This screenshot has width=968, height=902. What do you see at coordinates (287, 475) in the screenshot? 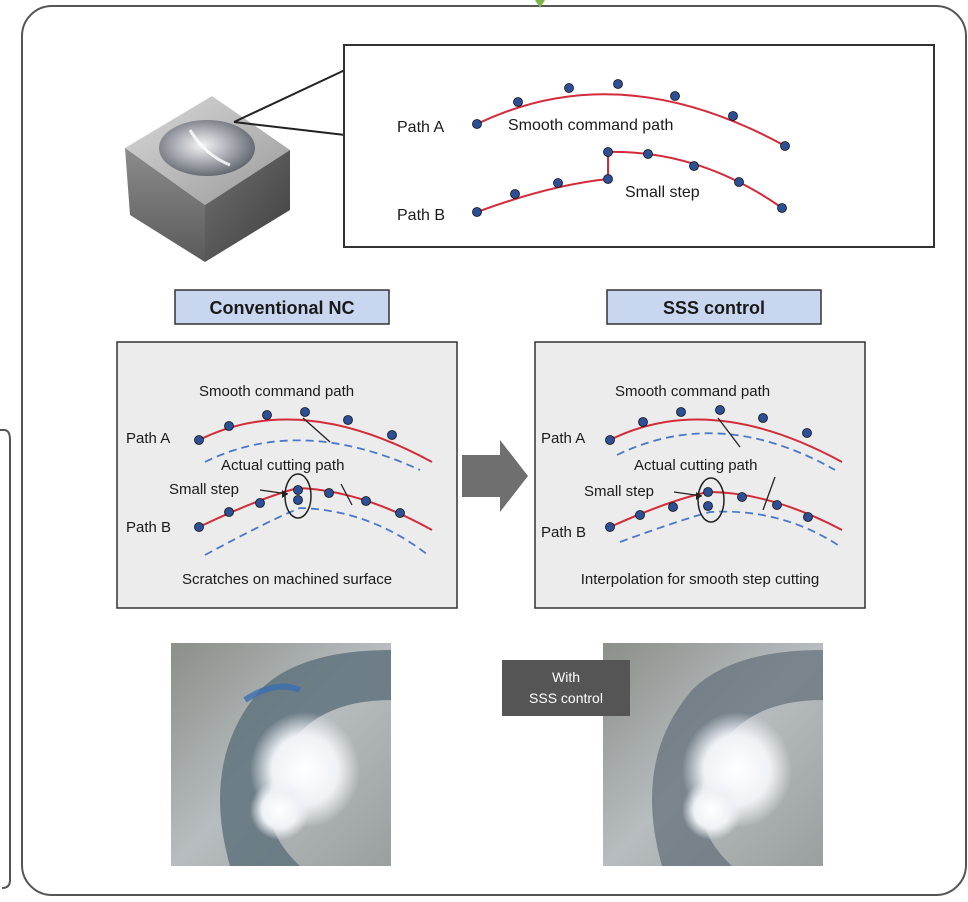
I see `conventional-nc-panel` at bounding box center [287, 475].